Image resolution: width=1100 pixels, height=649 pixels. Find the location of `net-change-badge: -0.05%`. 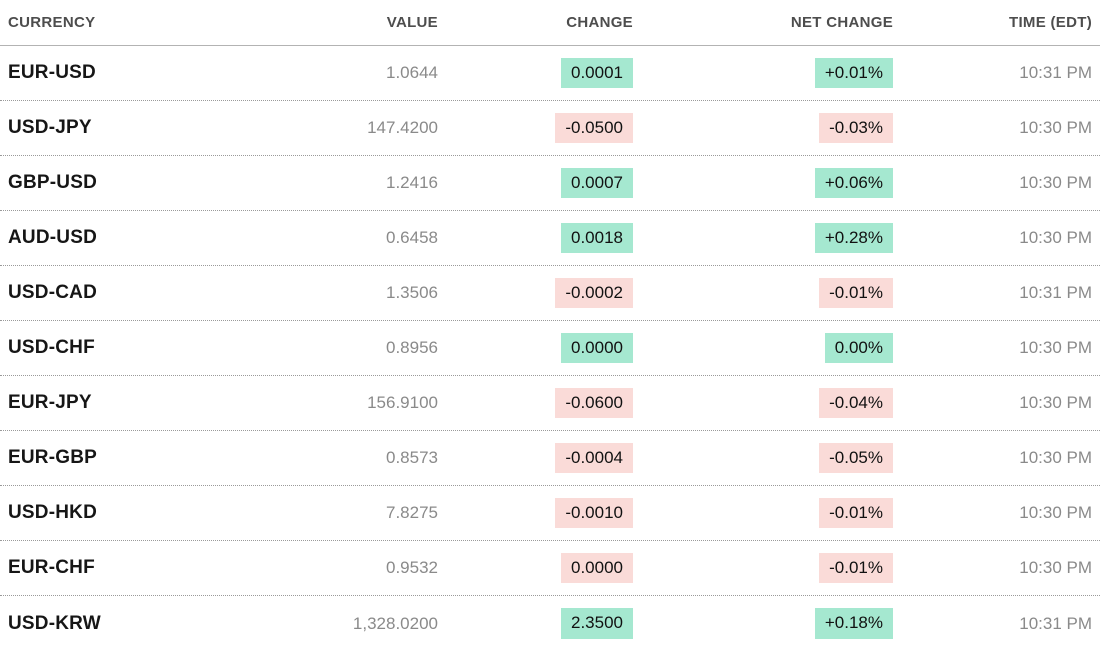

net-change-badge: -0.05% is located at coordinates (856, 458).